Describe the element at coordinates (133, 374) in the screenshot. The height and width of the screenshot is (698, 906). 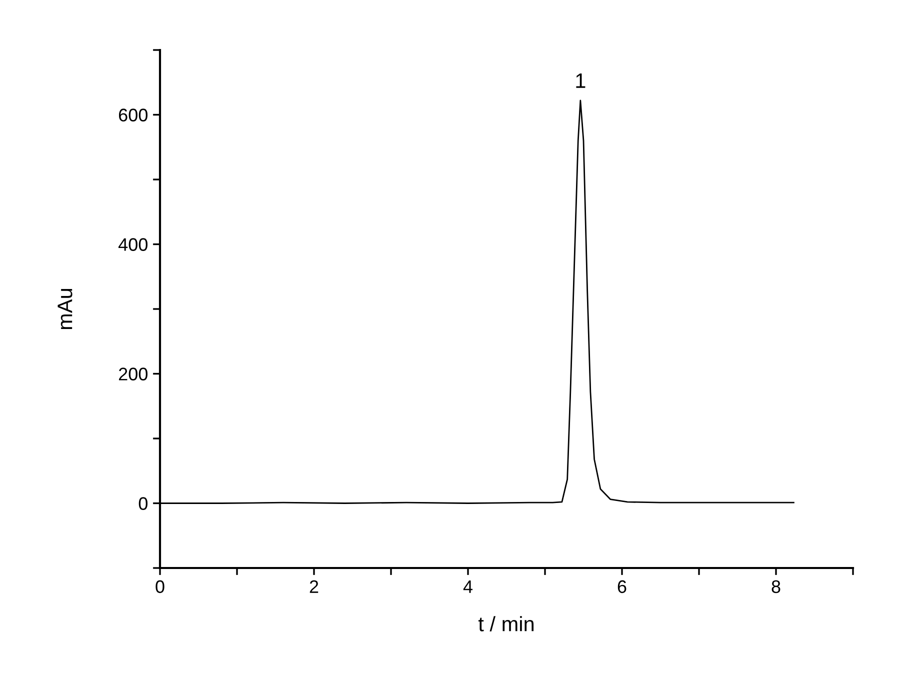
I see `y-tick-label: 200` at that location.